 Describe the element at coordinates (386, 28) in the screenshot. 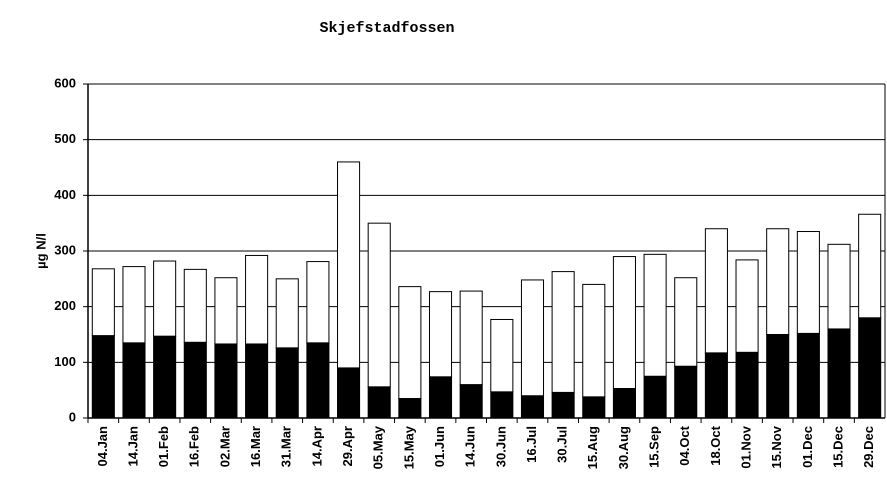

I see `chart-title: Skjefstadfossen` at that location.